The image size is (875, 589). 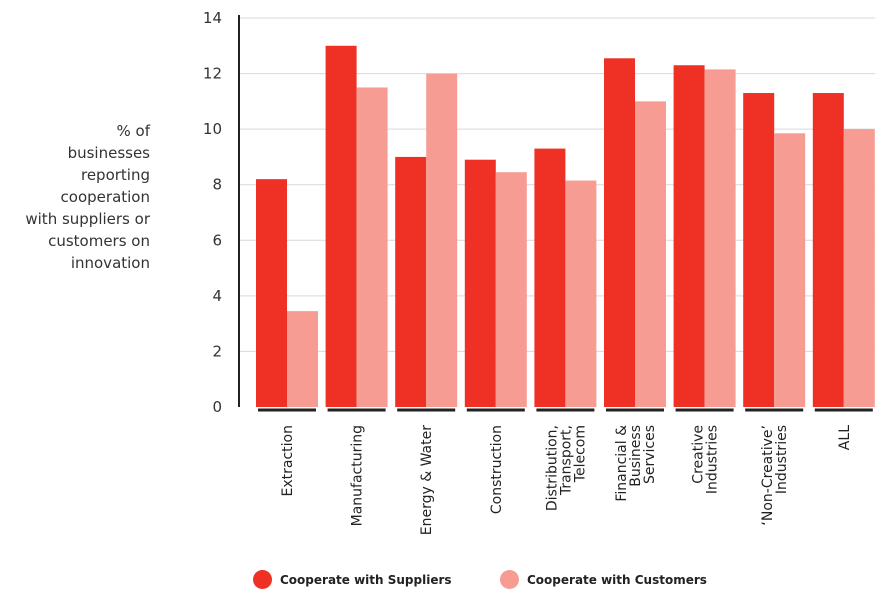 What do you see at coordinates (262, 579) in the screenshot?
I see `legend-swatch-suppliers` at bounding box center [262, 579].